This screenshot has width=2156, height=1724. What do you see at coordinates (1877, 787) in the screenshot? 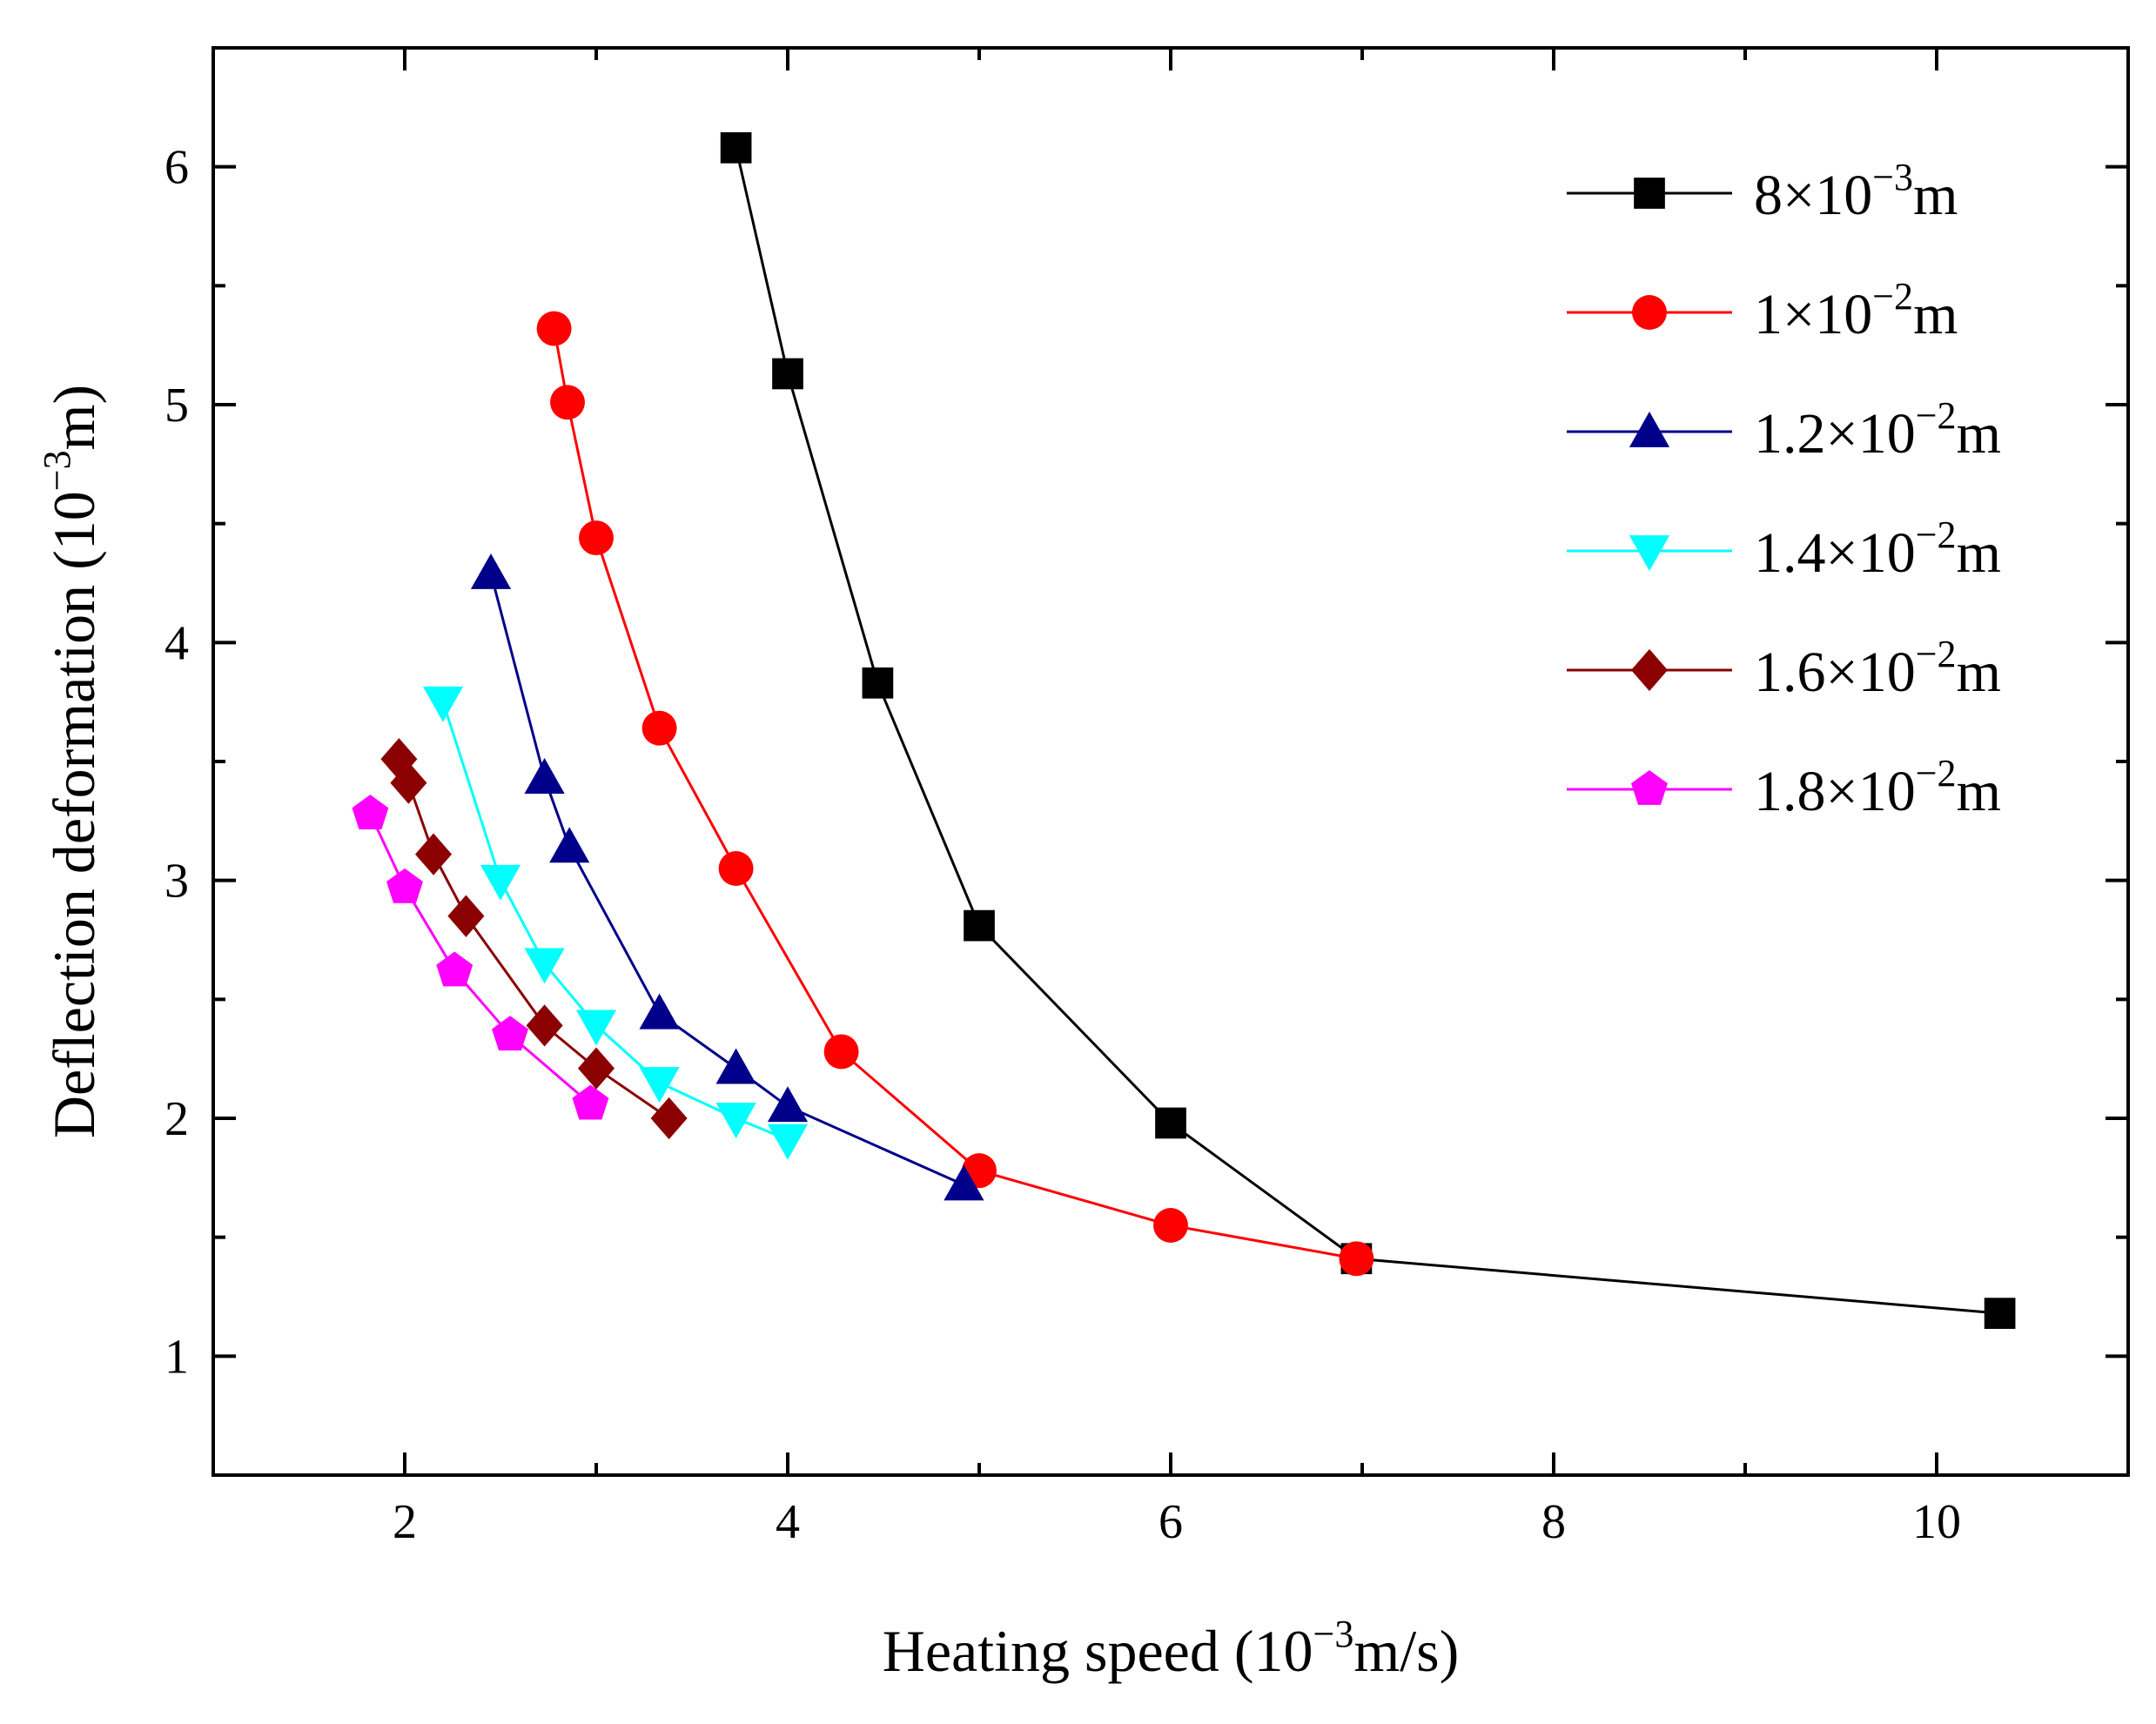
I see `legend-label: 1.8×10−2m` at bounding box center [1877, 787].